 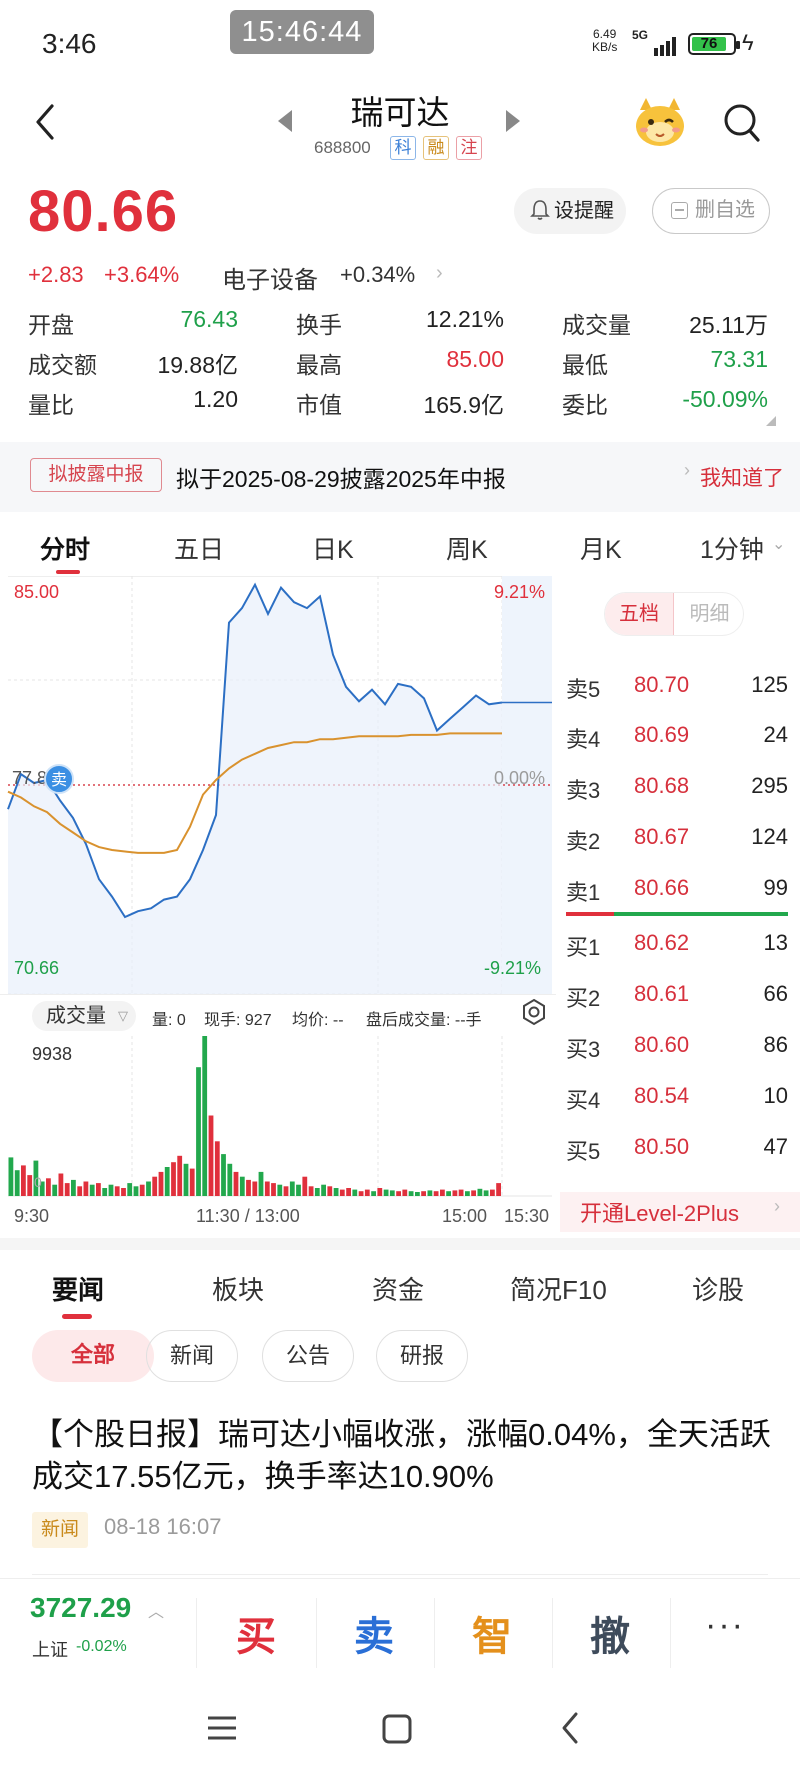 I want to click on clock-overlay: 15:46:44, so click(x=302, y=32).